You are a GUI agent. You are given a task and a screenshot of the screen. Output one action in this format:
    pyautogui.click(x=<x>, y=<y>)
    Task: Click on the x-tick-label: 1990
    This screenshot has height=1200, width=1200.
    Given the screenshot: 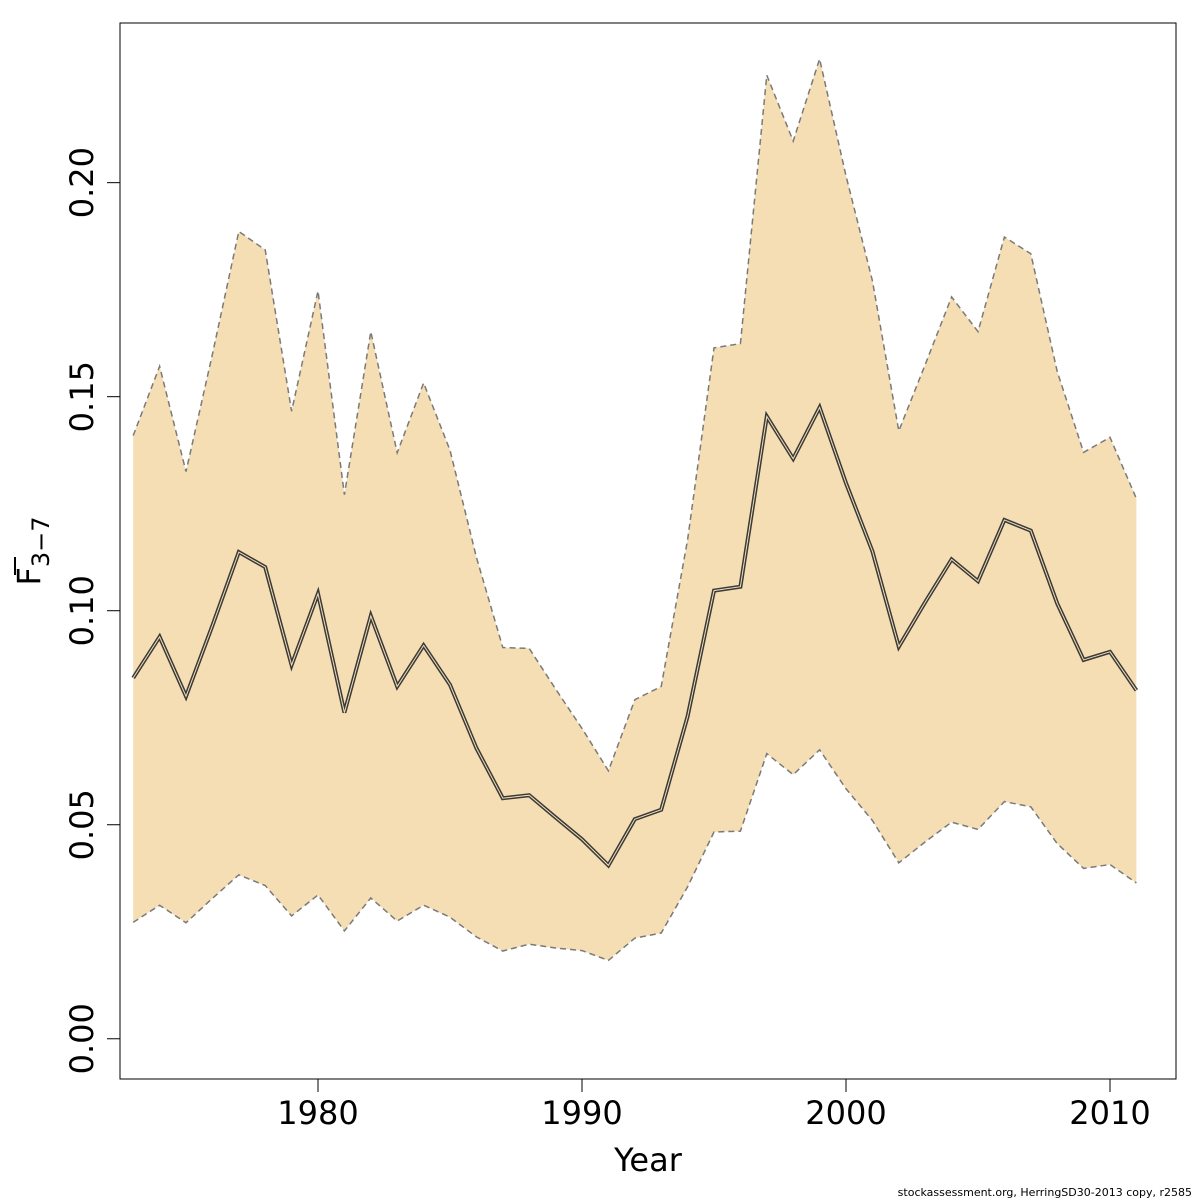 What is the action you would take?
    pyautogui.click(x=581, y=1113)
    